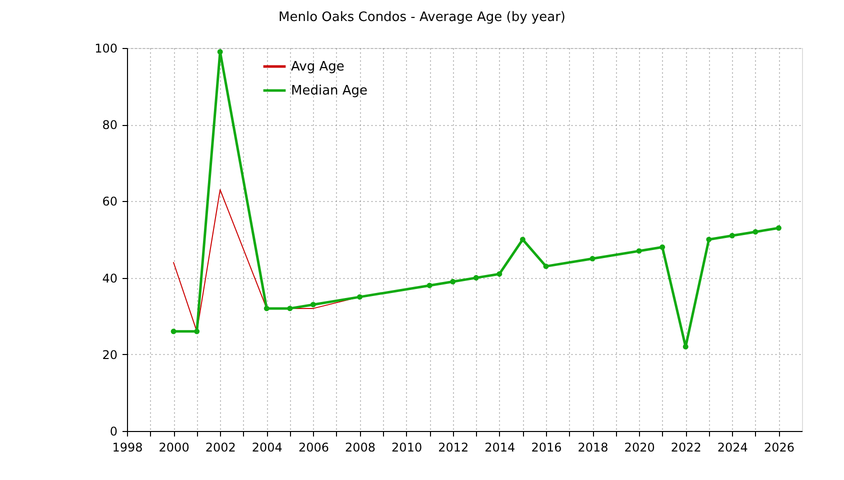 The width and height of the screenshot is (844, 480). I want to click on y-tick-label: 40, so click(110, 278).